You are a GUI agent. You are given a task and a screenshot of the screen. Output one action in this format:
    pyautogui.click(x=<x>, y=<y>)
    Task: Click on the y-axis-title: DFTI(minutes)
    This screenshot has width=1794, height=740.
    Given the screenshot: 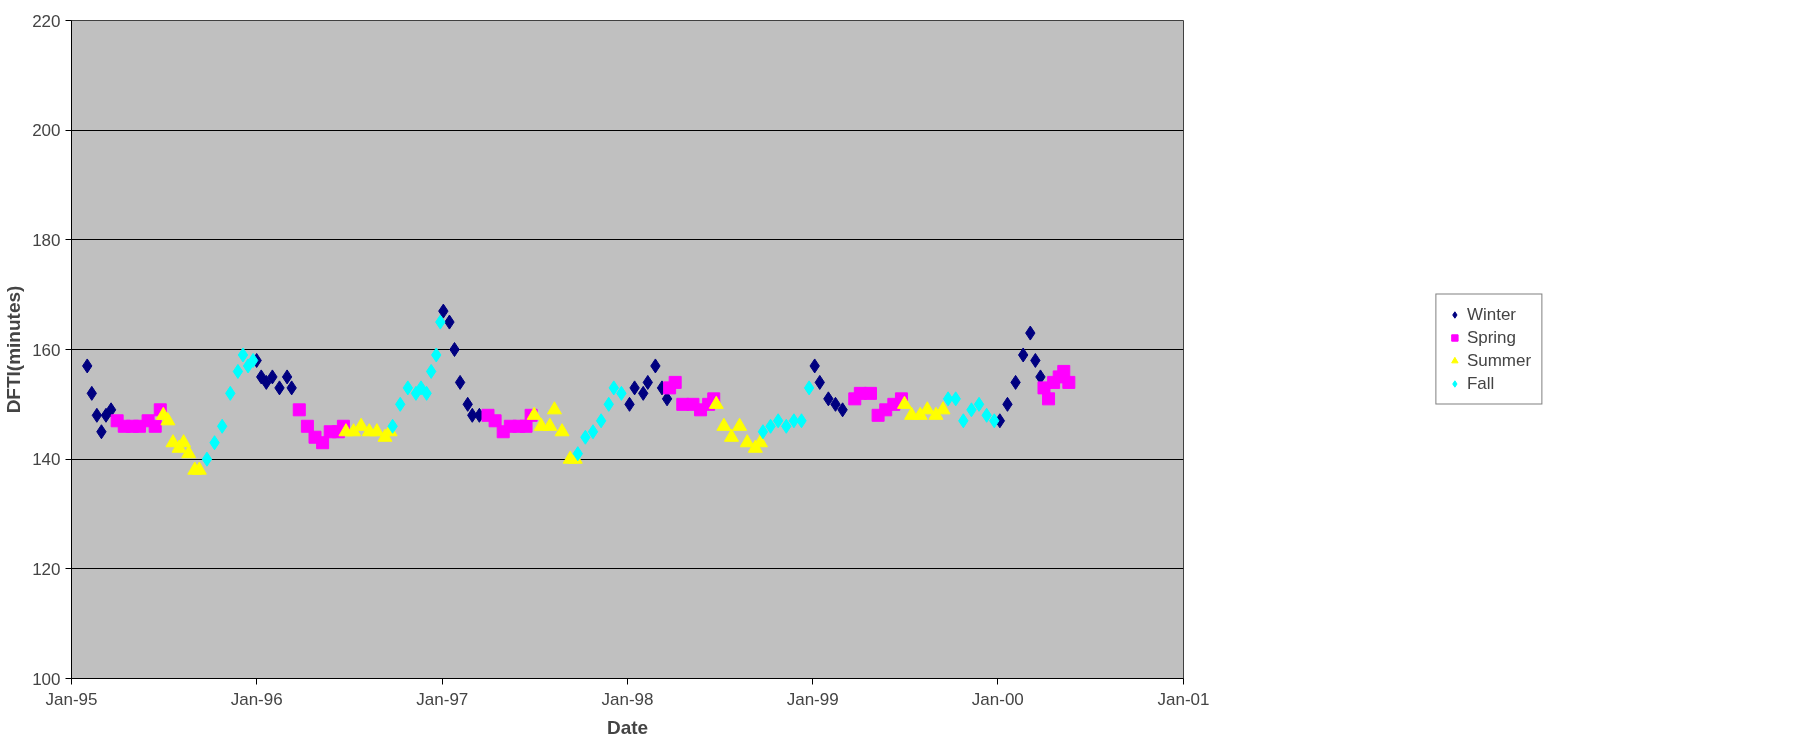 What is the action you would take?
    pyautogui.click(x=14, y=349)
    